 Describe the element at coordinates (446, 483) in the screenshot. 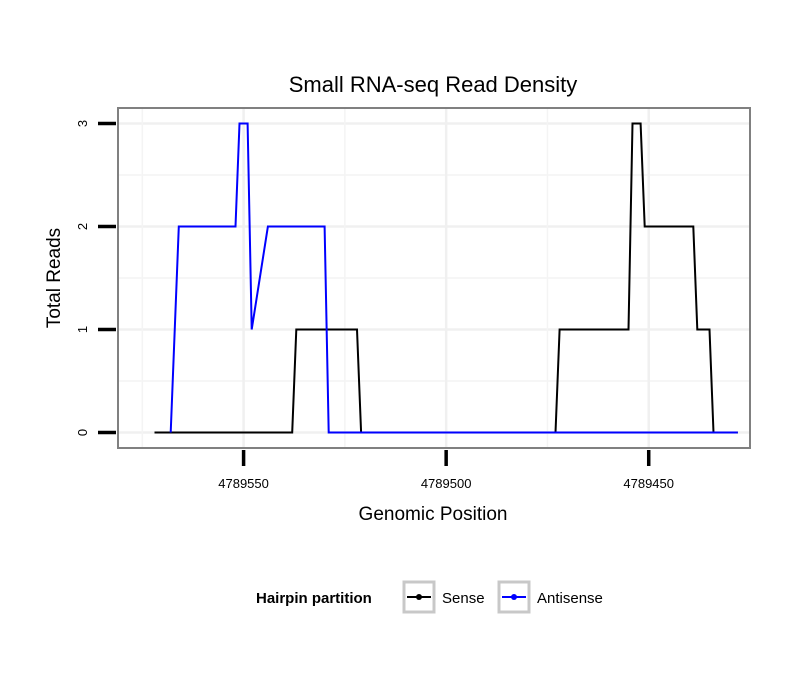

I see `x-tick-label-1: 4789500` at that location.